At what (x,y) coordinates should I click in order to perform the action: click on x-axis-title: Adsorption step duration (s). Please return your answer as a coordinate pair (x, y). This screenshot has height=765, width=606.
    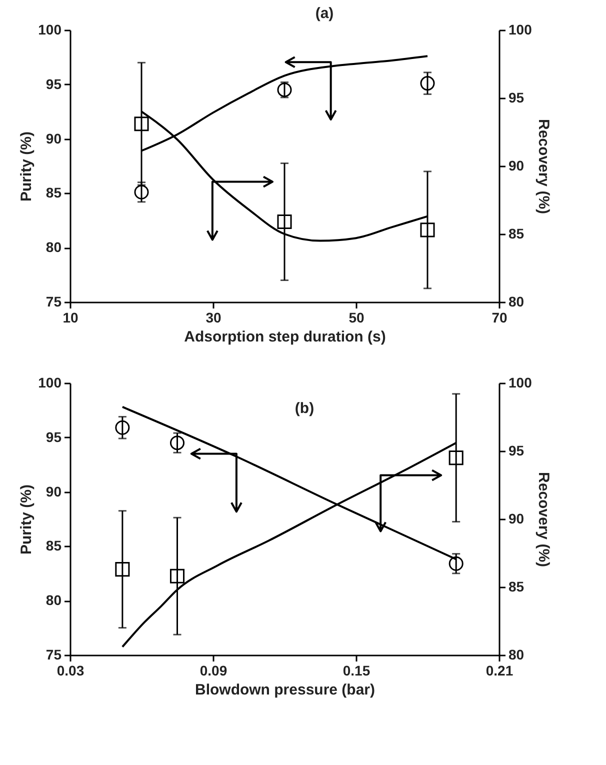
    Looking at the image, I should click on (285, 337).